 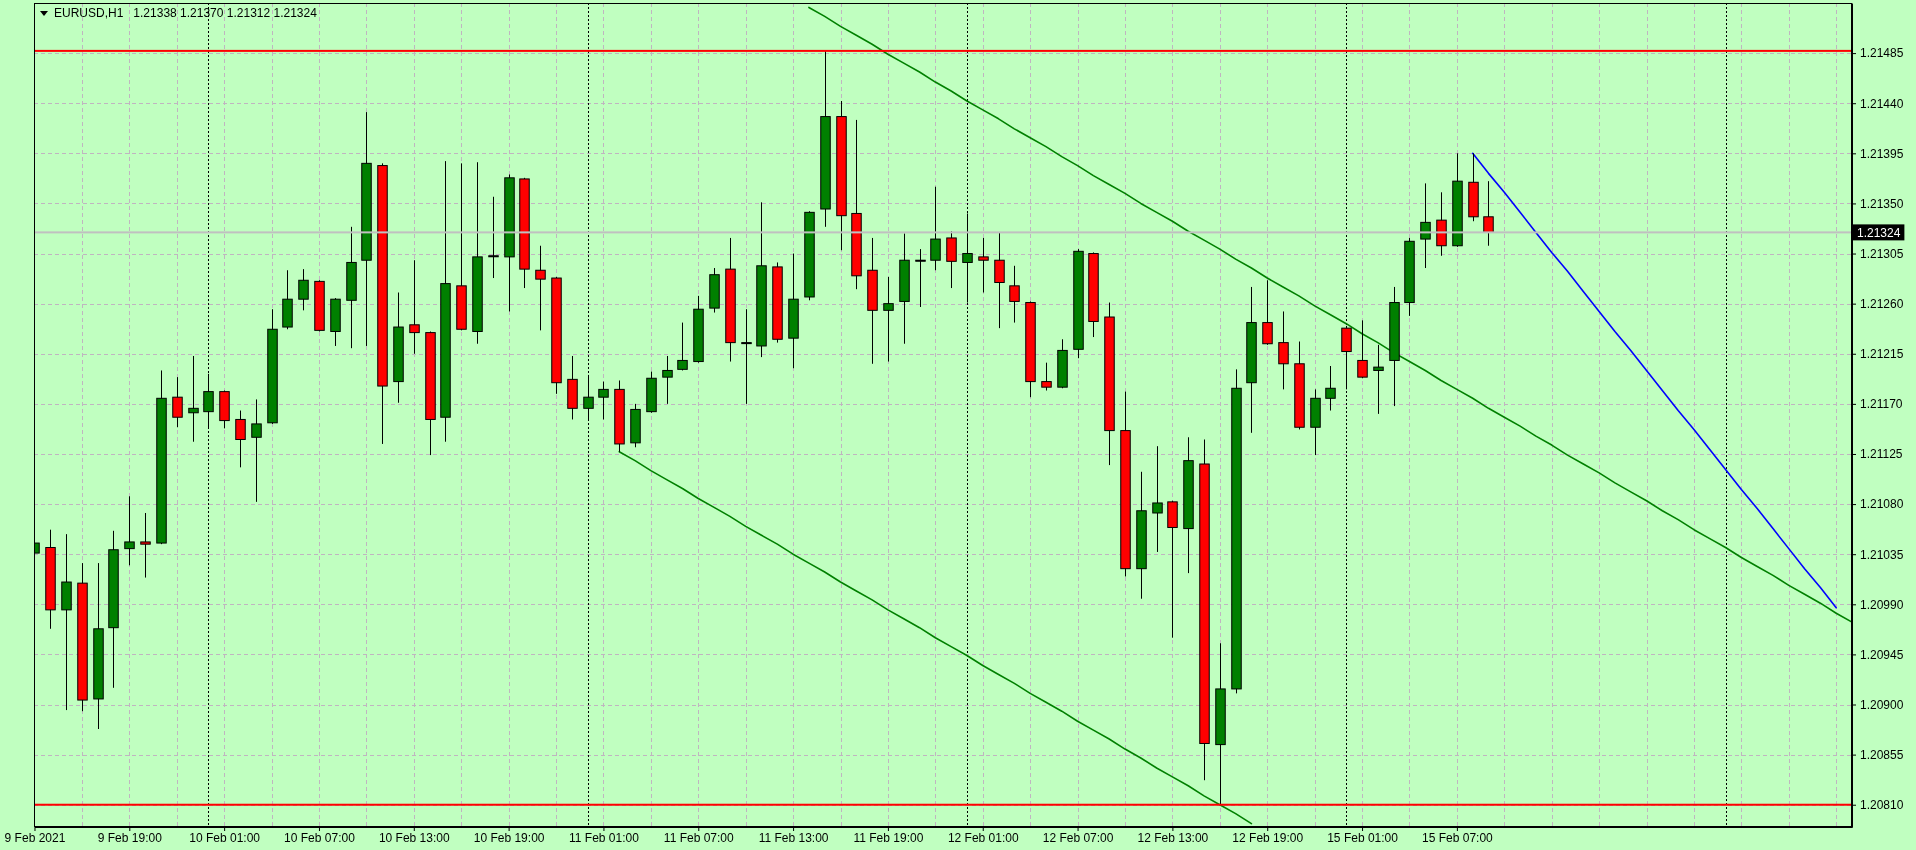 What do you see at coordinates (1882, 354) in the screenshot?
I see `y-tick-label: 1.21215` at bounding box center [1882, 354].